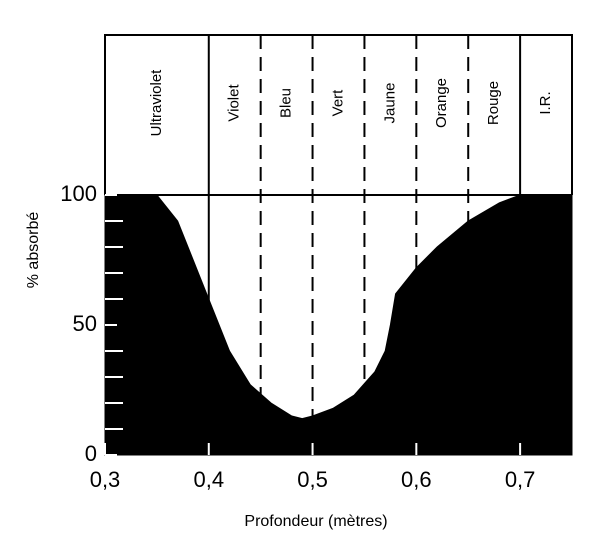 This screenshot has height=557, width=600. What do you see at coordinates (85, 323) in the screenshot?
I see `y-tick-label: 50` at bounding box center [85, 323].